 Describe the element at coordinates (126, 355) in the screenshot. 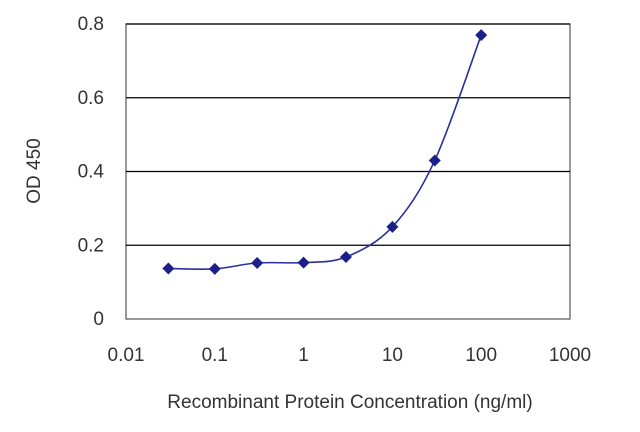

I see `x-tick-label: 0.01` at that location.